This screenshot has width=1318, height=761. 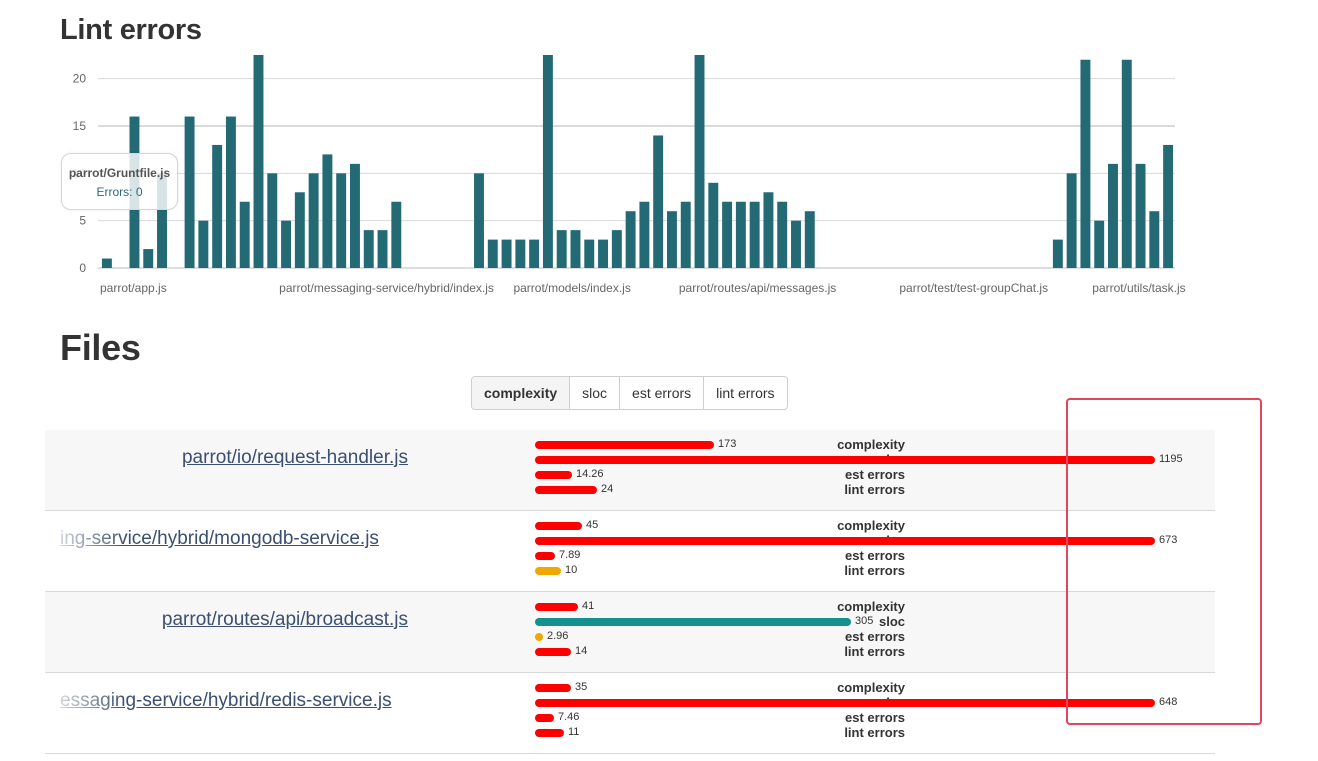 I want to click on metric-value: 305, so click(x=864, y=621).